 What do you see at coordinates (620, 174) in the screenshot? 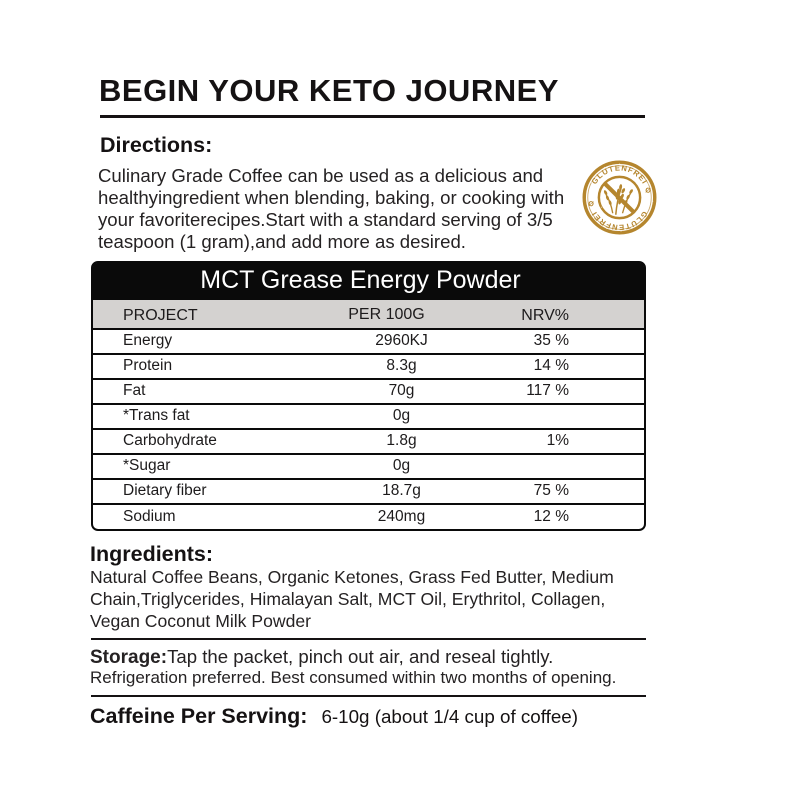
I see `svg-text: GLUTENFREI` at bounding box center [620, 174].